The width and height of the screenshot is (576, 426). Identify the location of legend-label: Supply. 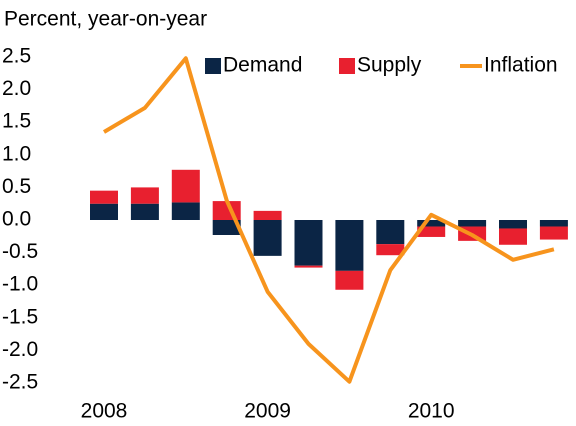
(389, 65).